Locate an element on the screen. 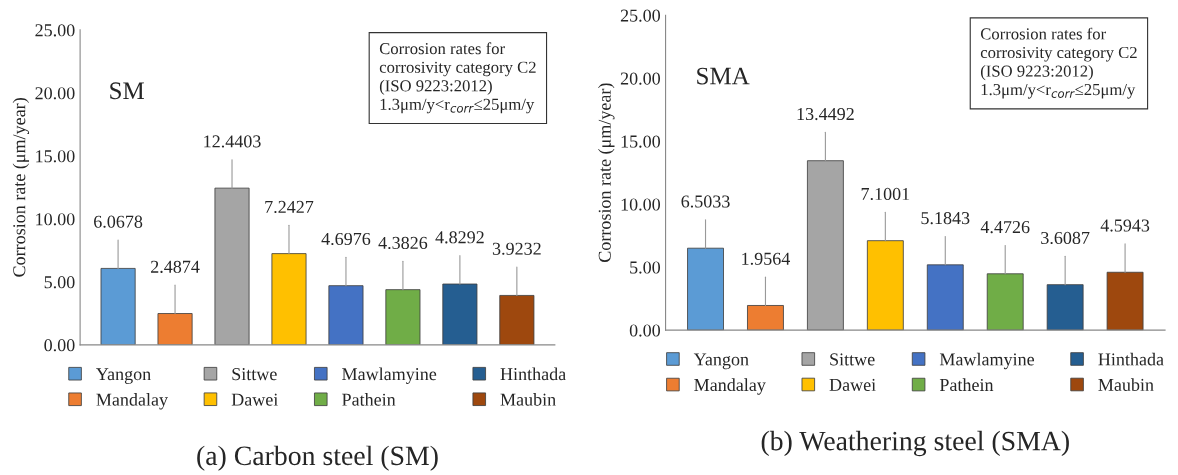 This screenshot has height=475, width=1178. annotation: SM is located at coordinates (127, 91).